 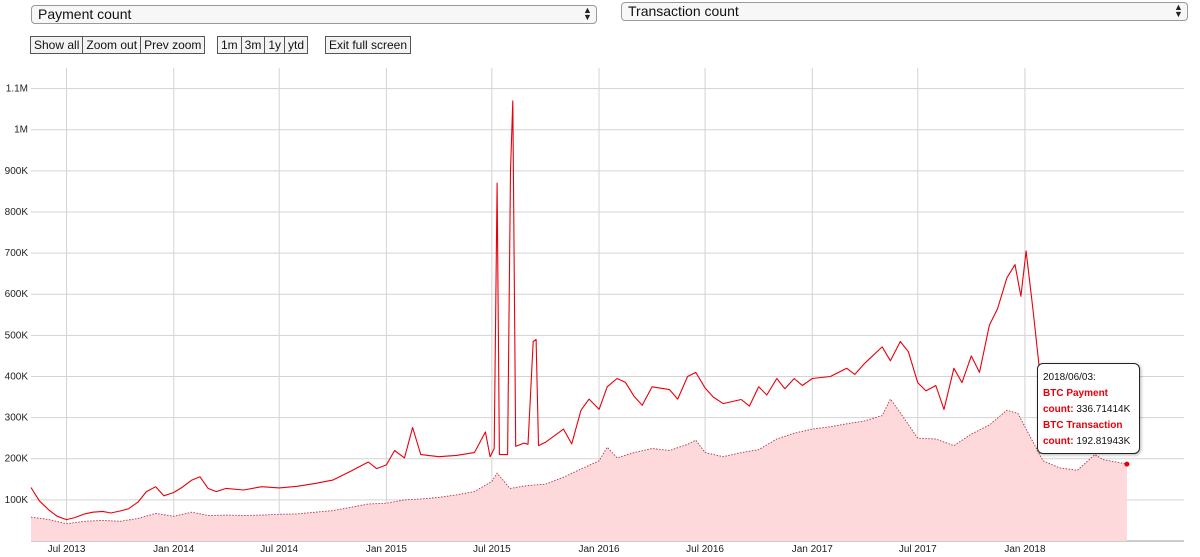 I want to click on transaction-hover-marker, so click(x=1127, y=464).